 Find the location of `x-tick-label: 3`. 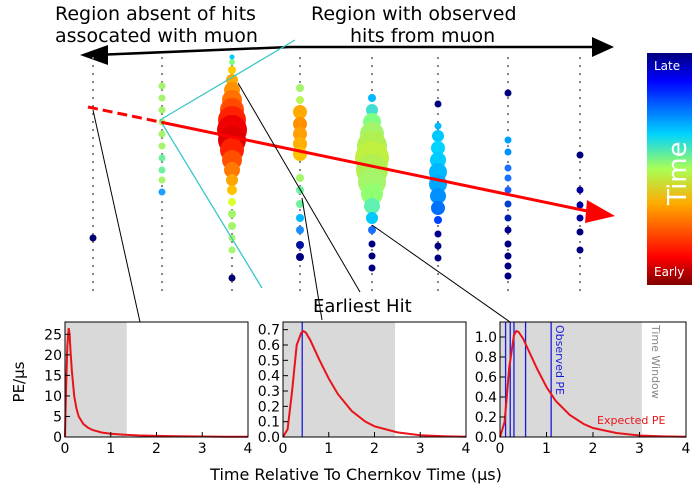

x-tick-label: 3 is located at coordinates (639, 449).